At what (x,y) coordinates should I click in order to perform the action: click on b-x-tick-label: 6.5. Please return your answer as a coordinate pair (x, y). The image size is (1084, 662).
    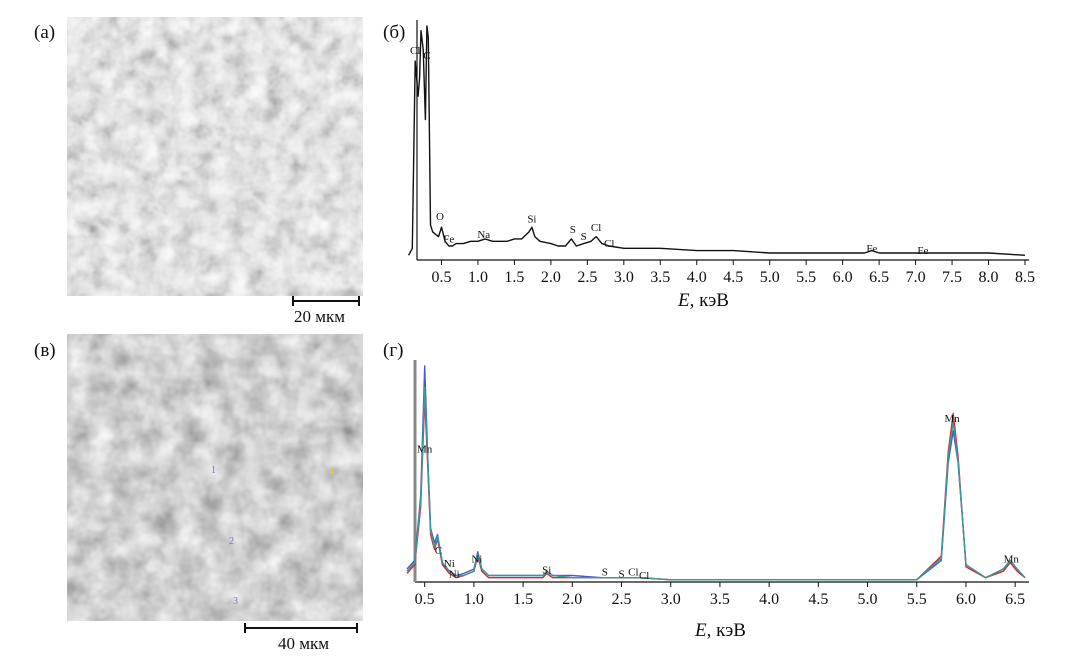
    Looking at the image, I should click on (879, 277).